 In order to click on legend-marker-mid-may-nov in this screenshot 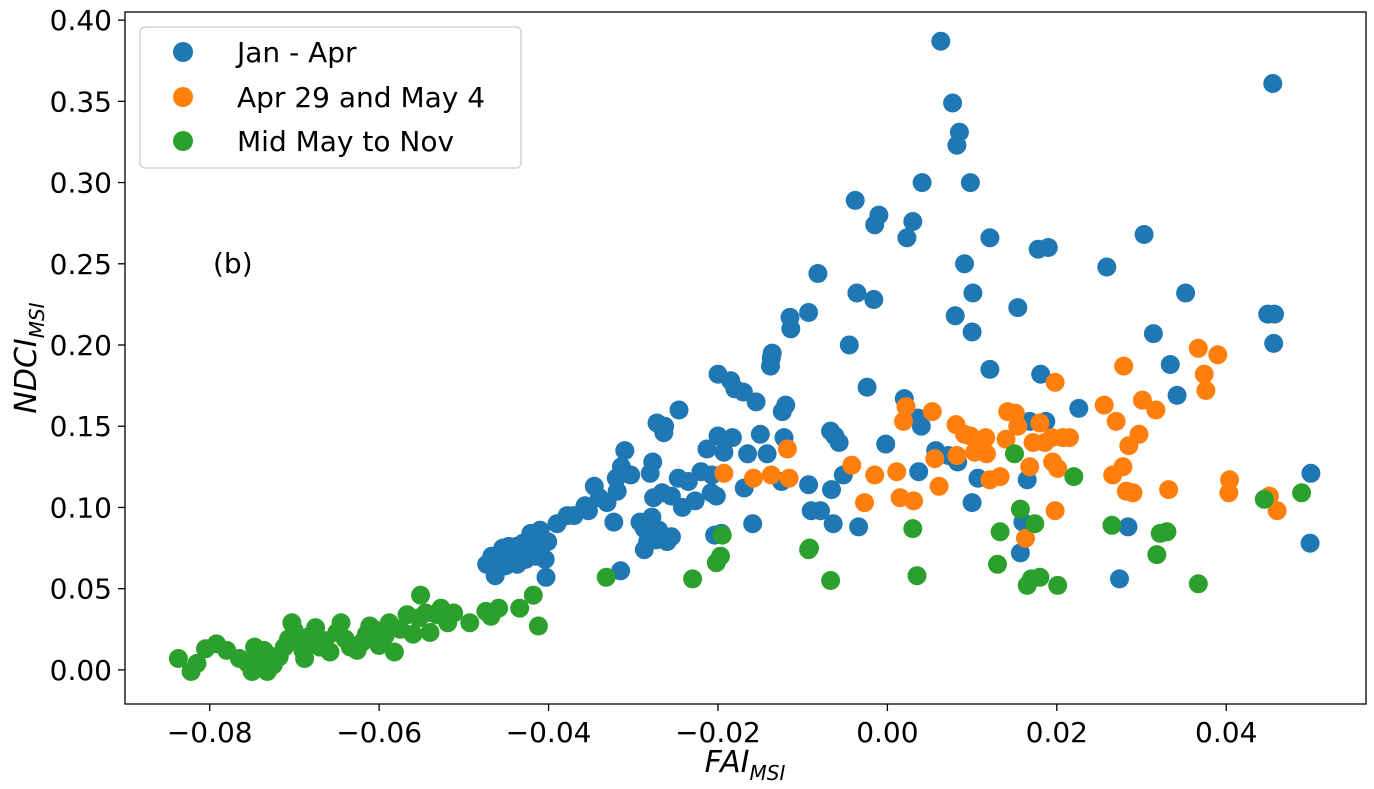, I will do `click(183, 141)`.